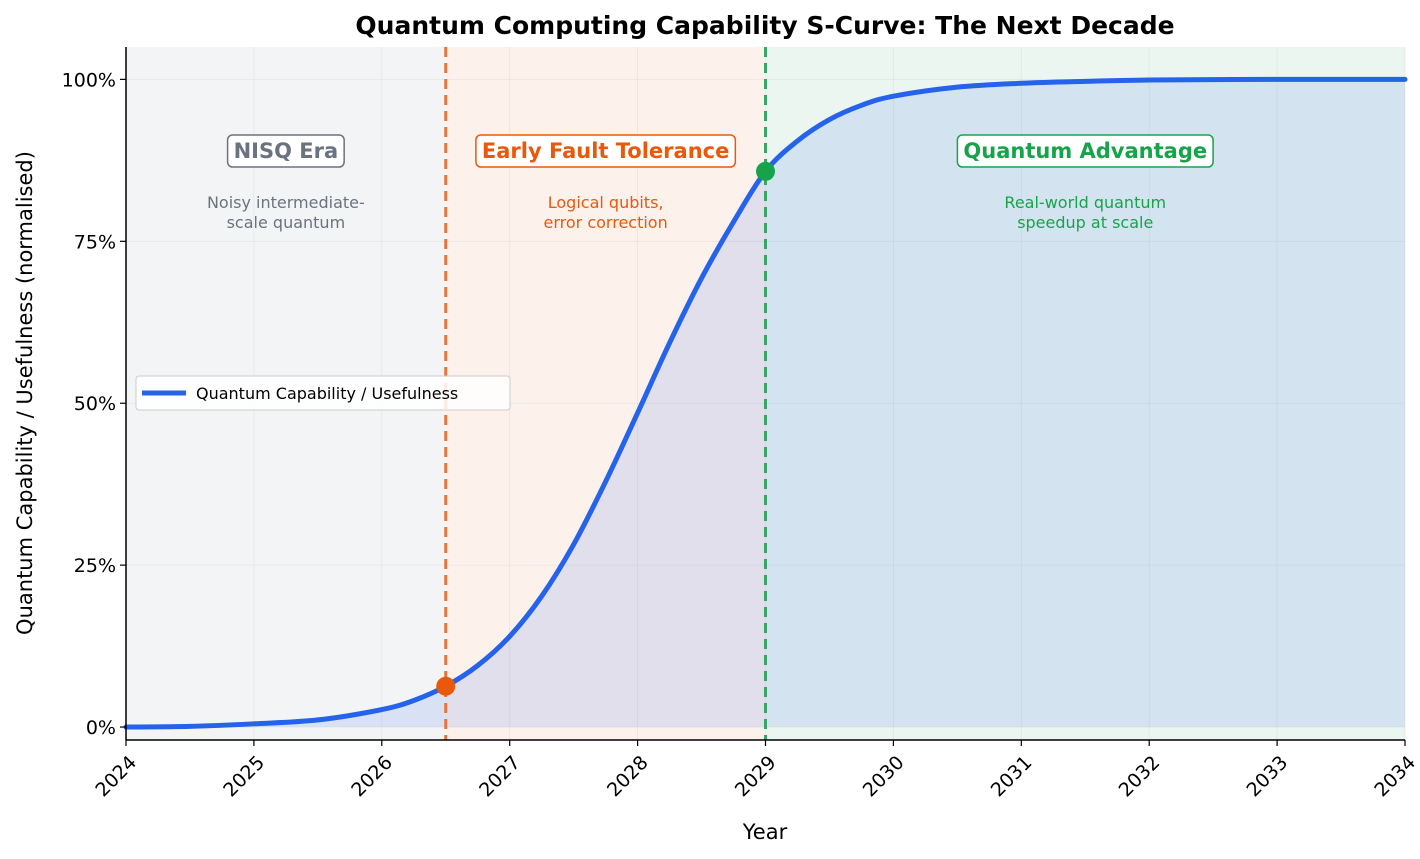 This screenshot has width=1420, height=859. I want to click on phase-description-line: Logical qubits,, so click(606, 202).